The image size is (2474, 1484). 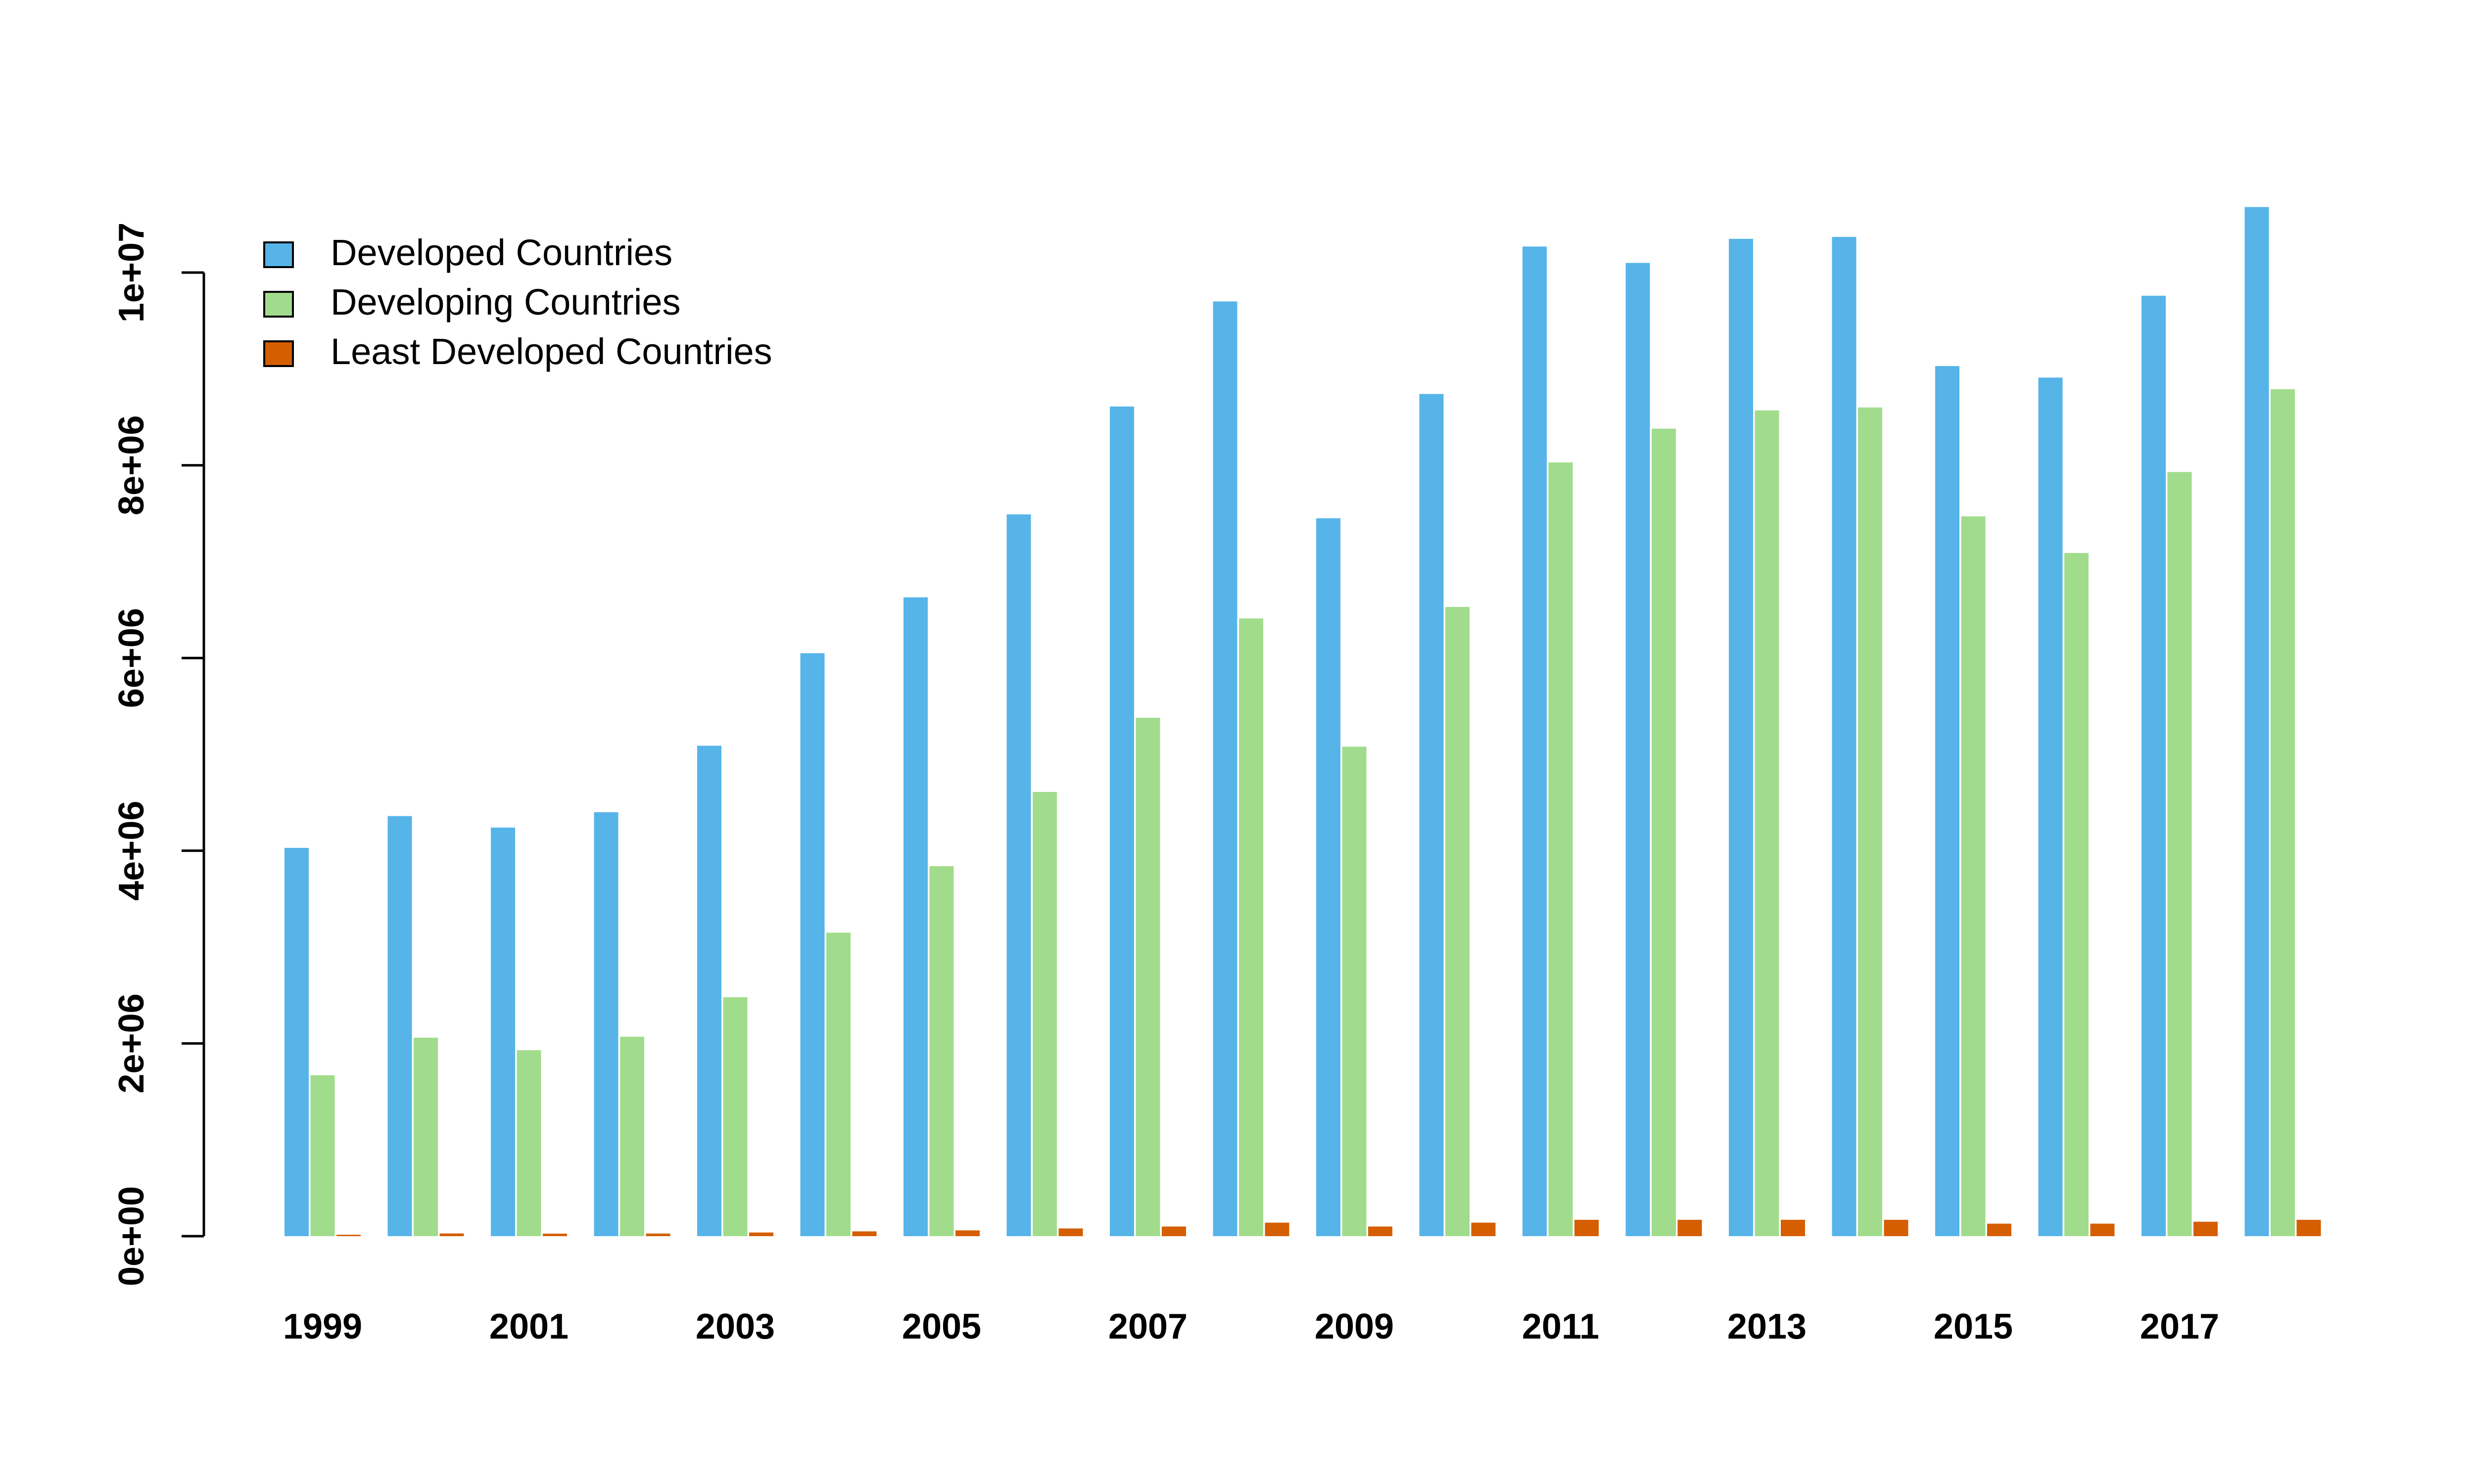 I want to click on bar-developing-countries-2012, so click(x=1664, y=832).